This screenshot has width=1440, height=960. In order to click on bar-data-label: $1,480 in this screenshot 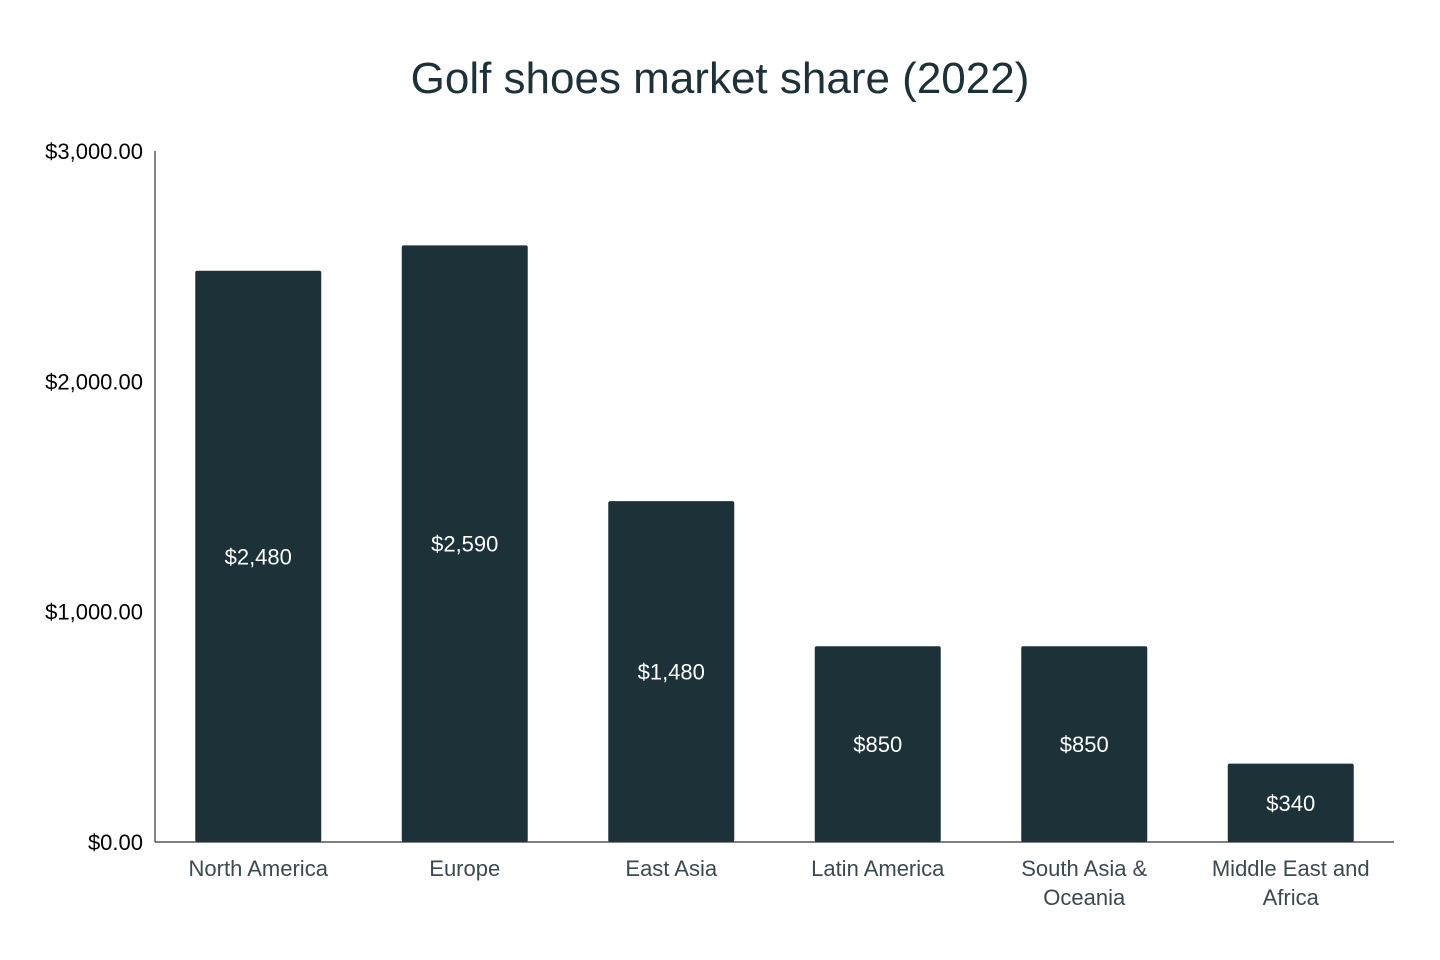, I will do `click(671, 672)`.